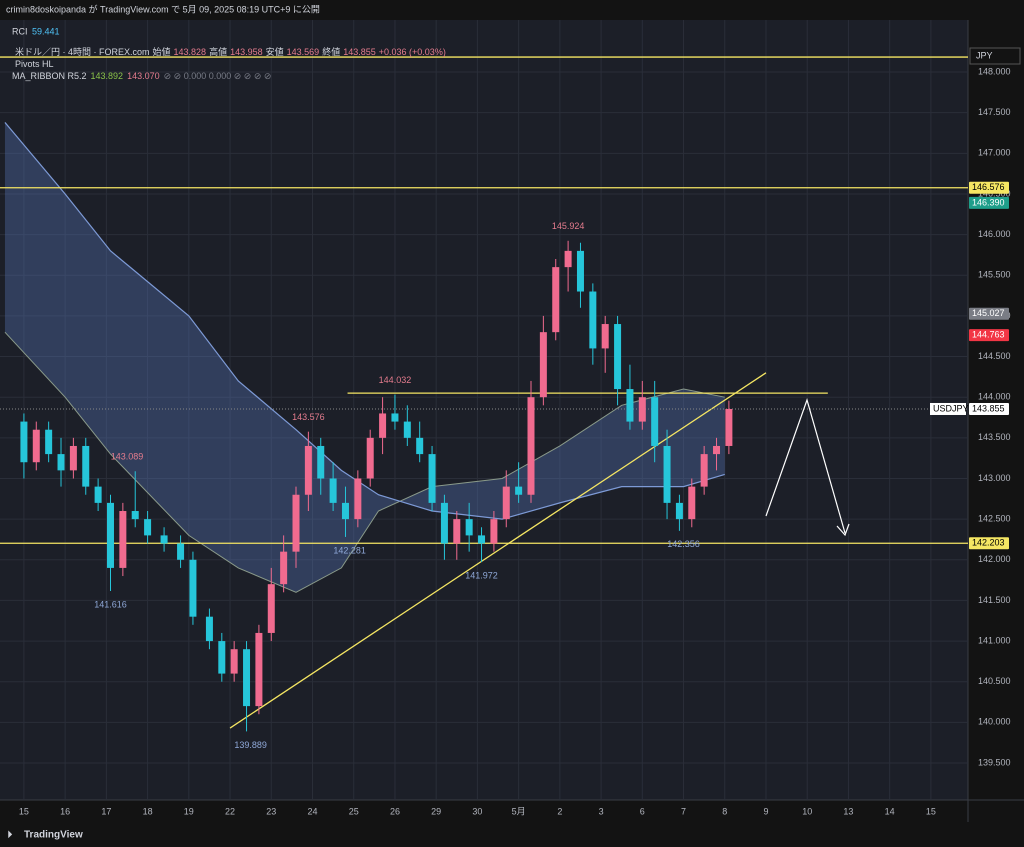  Describe the element at coordinates (994, 437) in the screenshot. I see `y-tick-label: 143.500` at that location.